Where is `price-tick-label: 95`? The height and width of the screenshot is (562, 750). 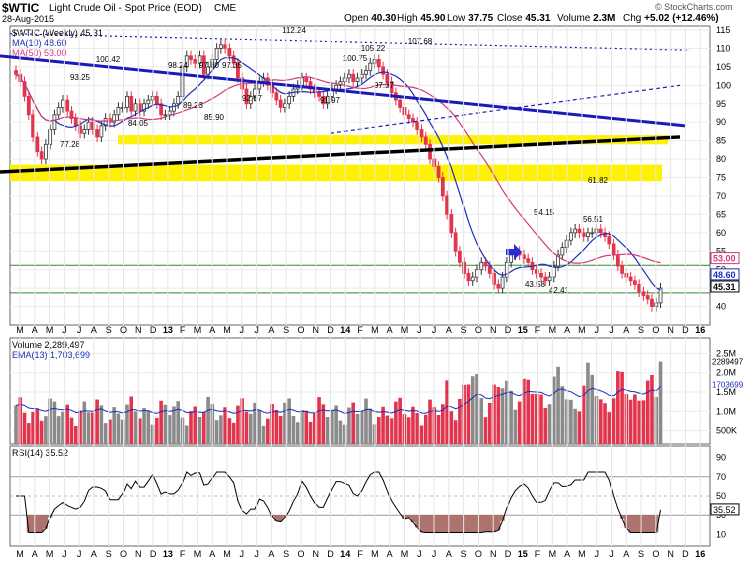 price-tick-label: 95 is located at coordinates (721, 104).